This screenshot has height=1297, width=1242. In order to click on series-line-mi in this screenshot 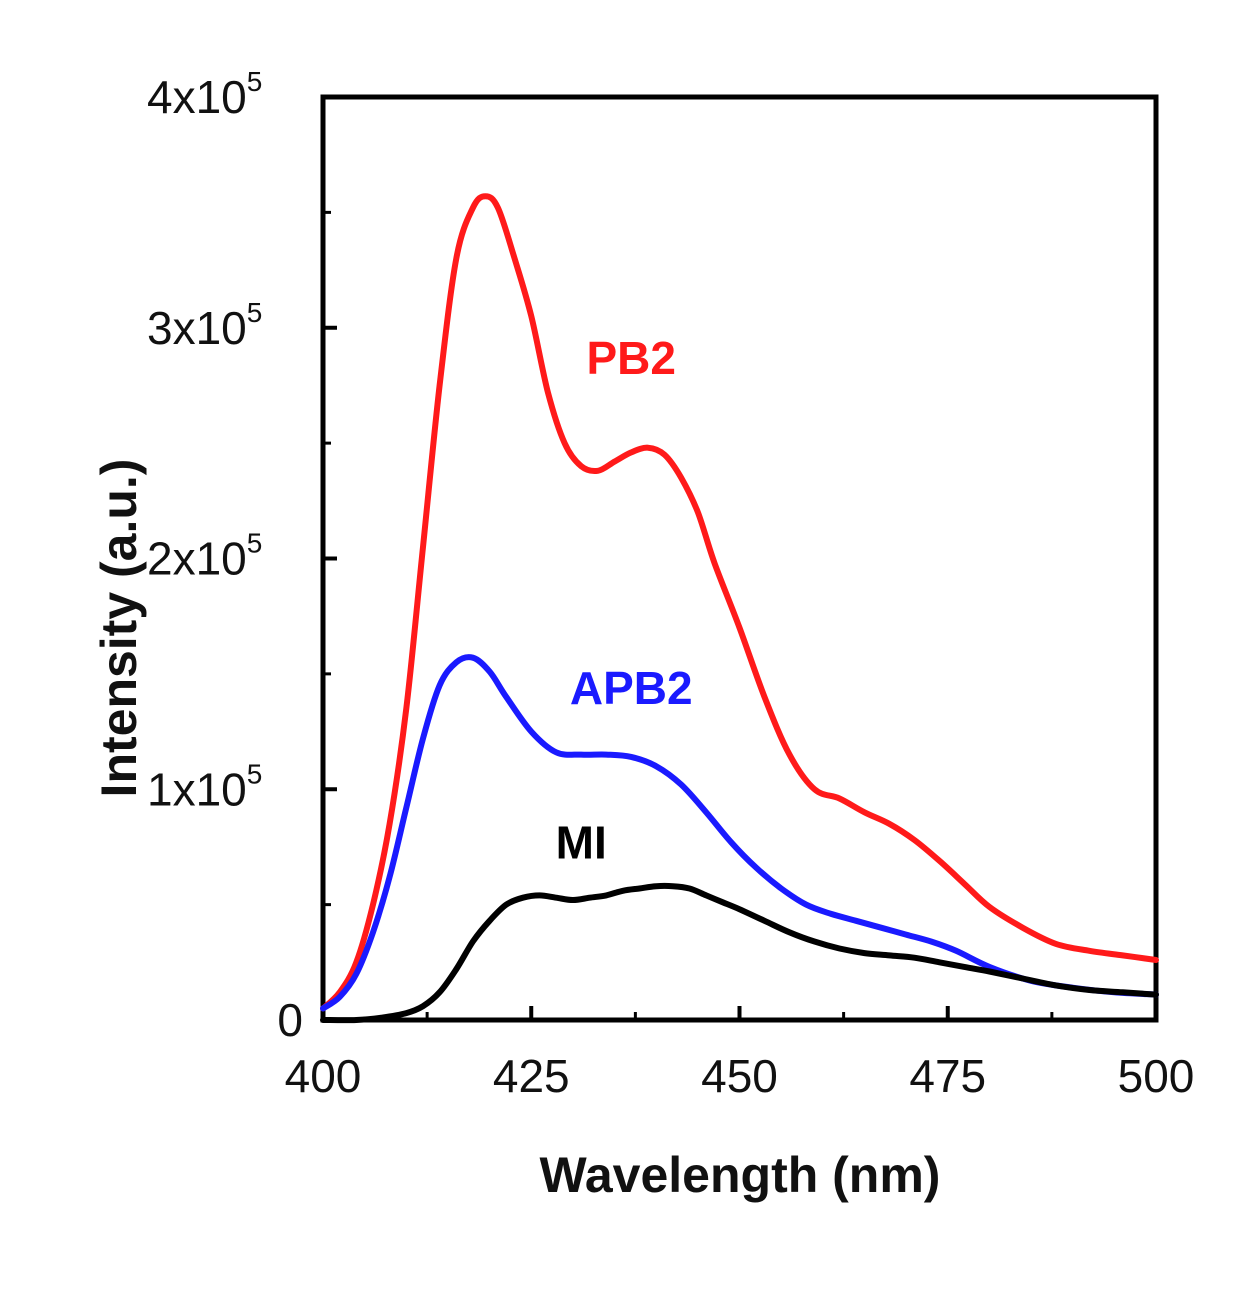, I will do `click(739, 953)`.